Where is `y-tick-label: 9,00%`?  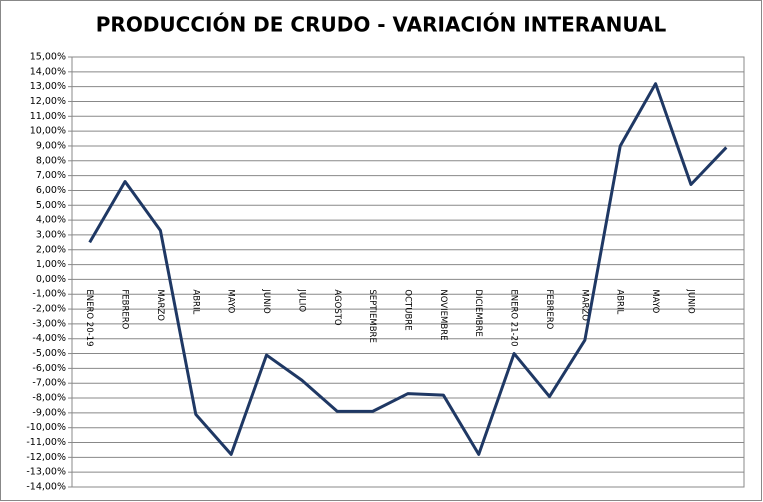
y-tick-label: 9,00% is located at coordinates (51, 145).